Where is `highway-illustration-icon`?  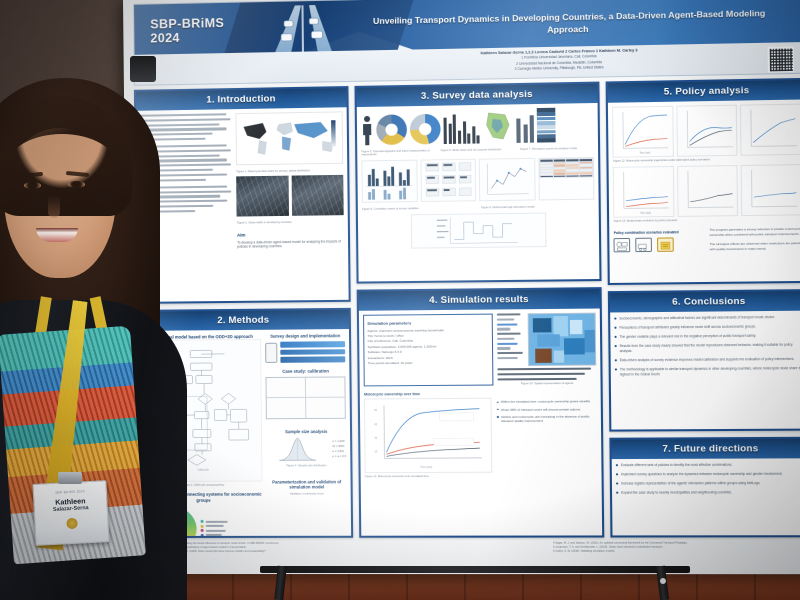 highway-illustration-icon is located at coordinates (303, 28).